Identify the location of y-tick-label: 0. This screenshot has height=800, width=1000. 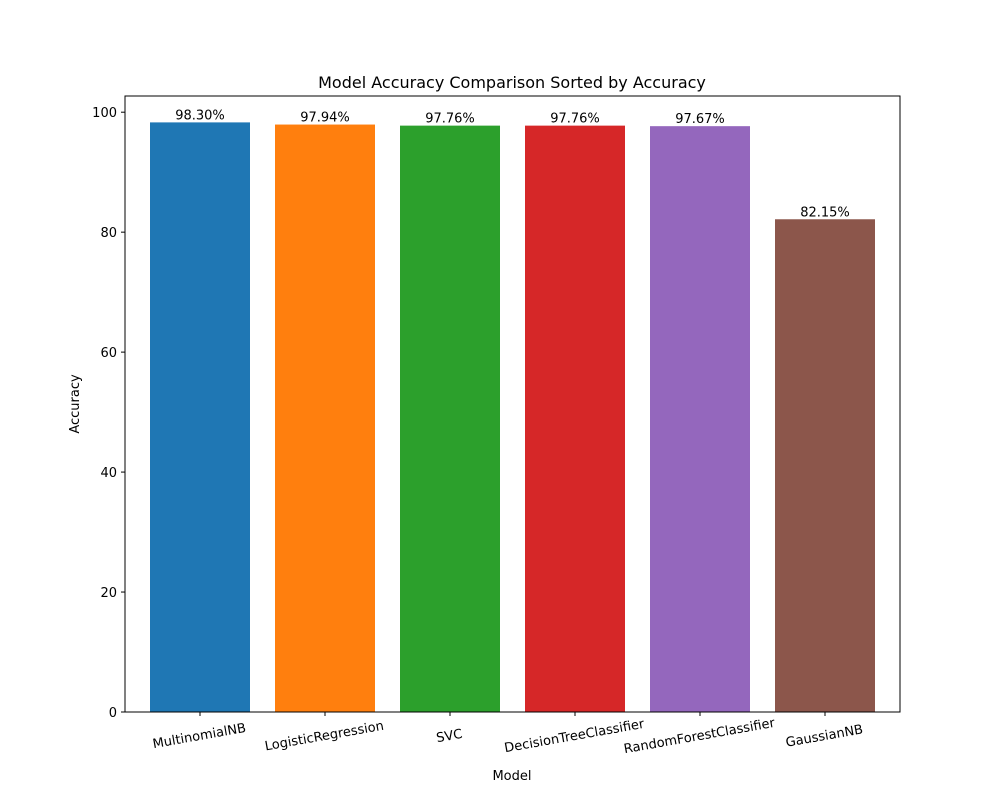
(113, 713).